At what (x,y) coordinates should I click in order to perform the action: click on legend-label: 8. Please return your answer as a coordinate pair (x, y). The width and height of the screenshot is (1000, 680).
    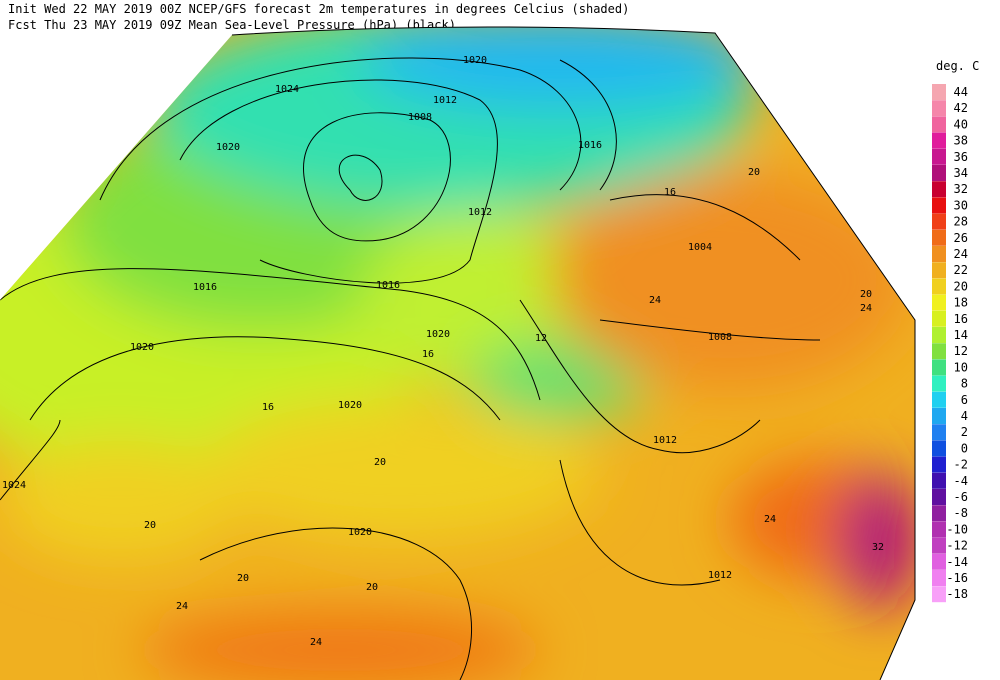
    Looking at the image, I should click on (964, 384).